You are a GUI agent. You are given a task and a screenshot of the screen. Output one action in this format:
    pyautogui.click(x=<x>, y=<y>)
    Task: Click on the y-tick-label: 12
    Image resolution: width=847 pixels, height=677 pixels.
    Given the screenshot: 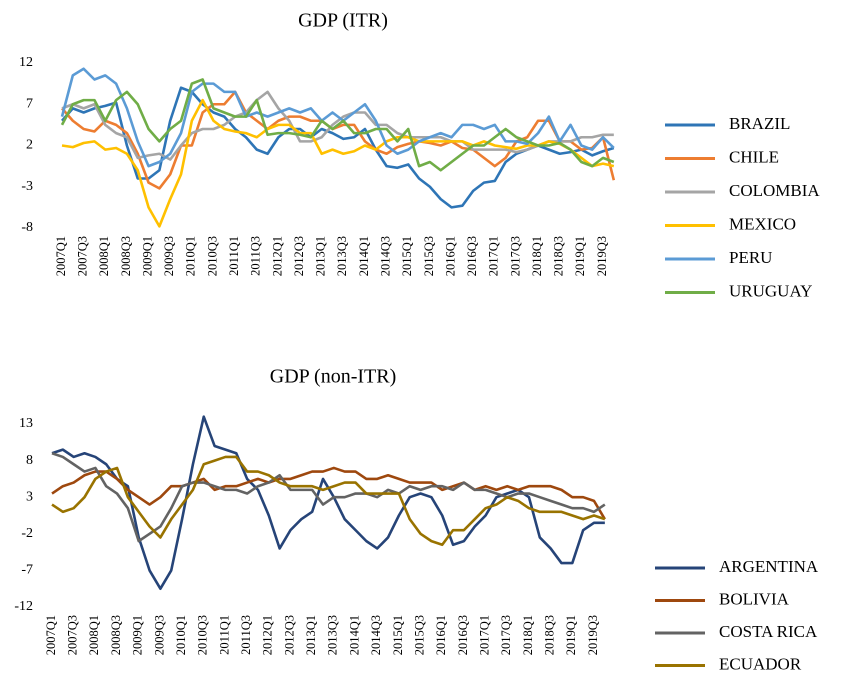 What is the action you would take?
    pyautogui.click(x=26, y=62)
    